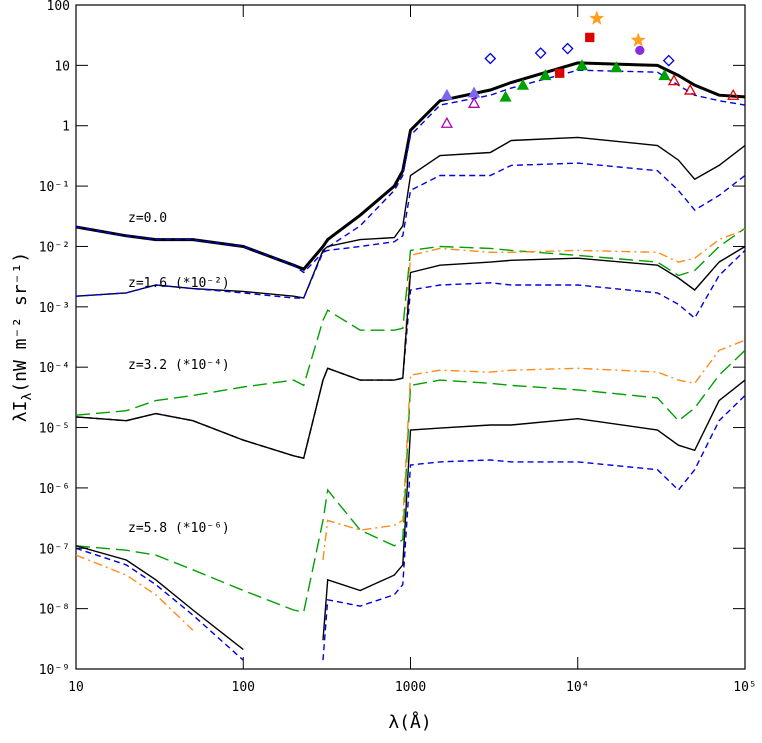 Image resolution: width=762 pixels, height=743 pixels. Describe the element at coordinates (54, 549) in the screenshot. I see `y-tick-label: 10⁻⁷` at that location.